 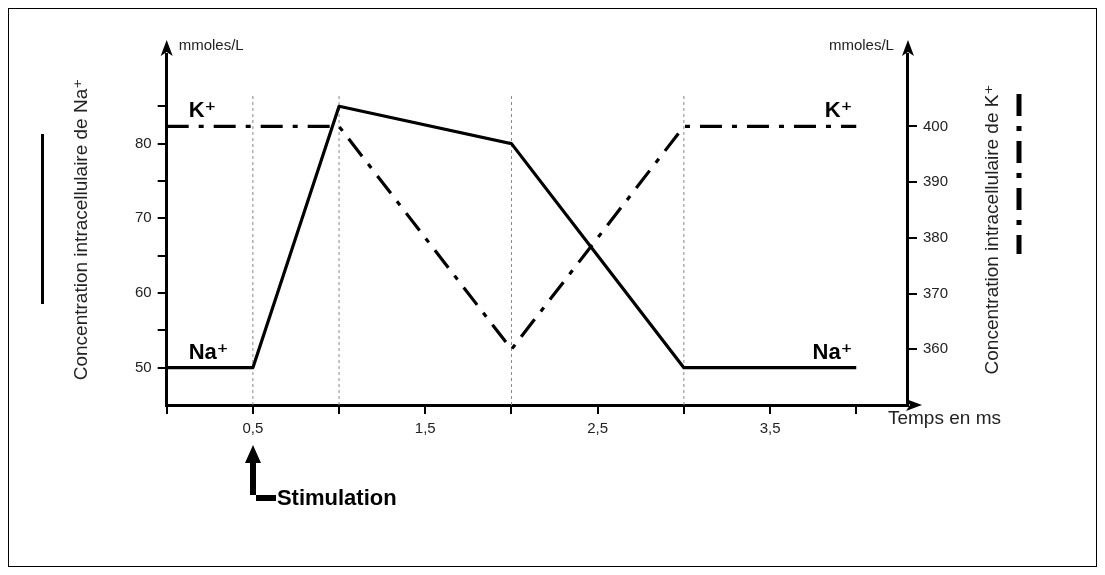 What do you see at coordinates (935, 236) in the screenshot?
I see `y2-tick-label: 380` at bounding box center [935, 236].